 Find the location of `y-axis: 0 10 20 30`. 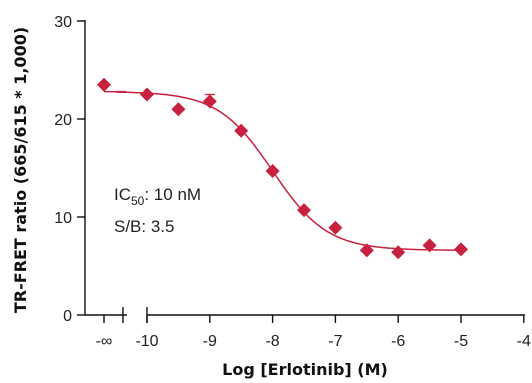

y-axis: 0 10 20 30 is located at coordinates (70, 169).